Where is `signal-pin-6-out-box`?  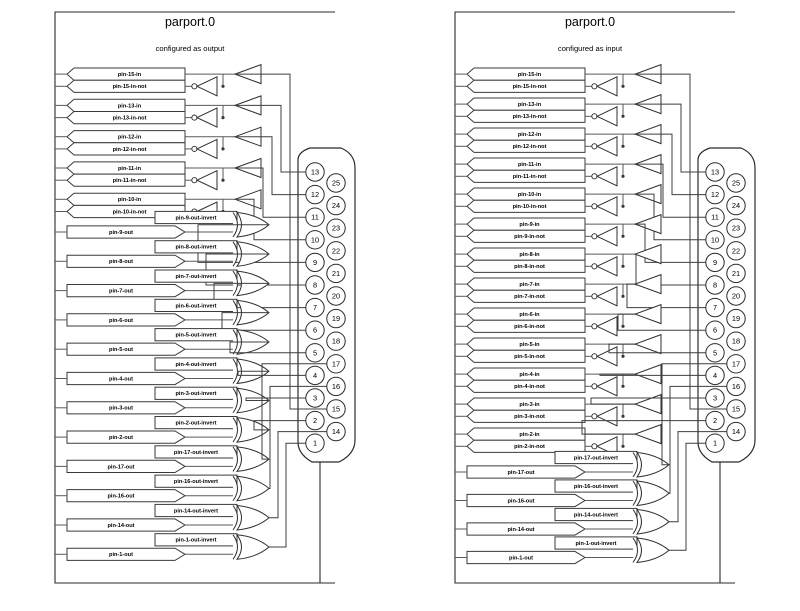
signal-pin-6-out-box is located at coordinates (126, 320).